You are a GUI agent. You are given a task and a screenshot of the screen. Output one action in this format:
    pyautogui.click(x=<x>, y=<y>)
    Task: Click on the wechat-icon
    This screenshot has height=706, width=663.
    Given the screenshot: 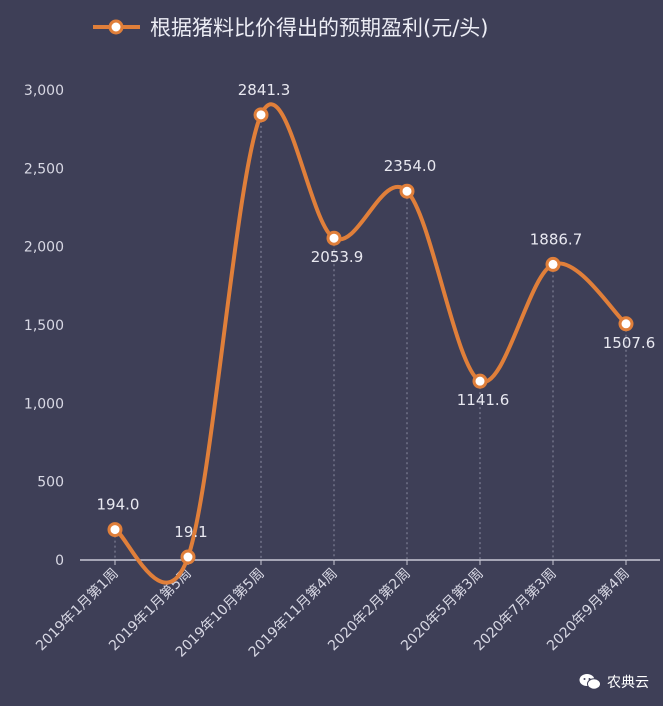 What is the action you would take?
    pyautogui.click(x=590, y=682)
    